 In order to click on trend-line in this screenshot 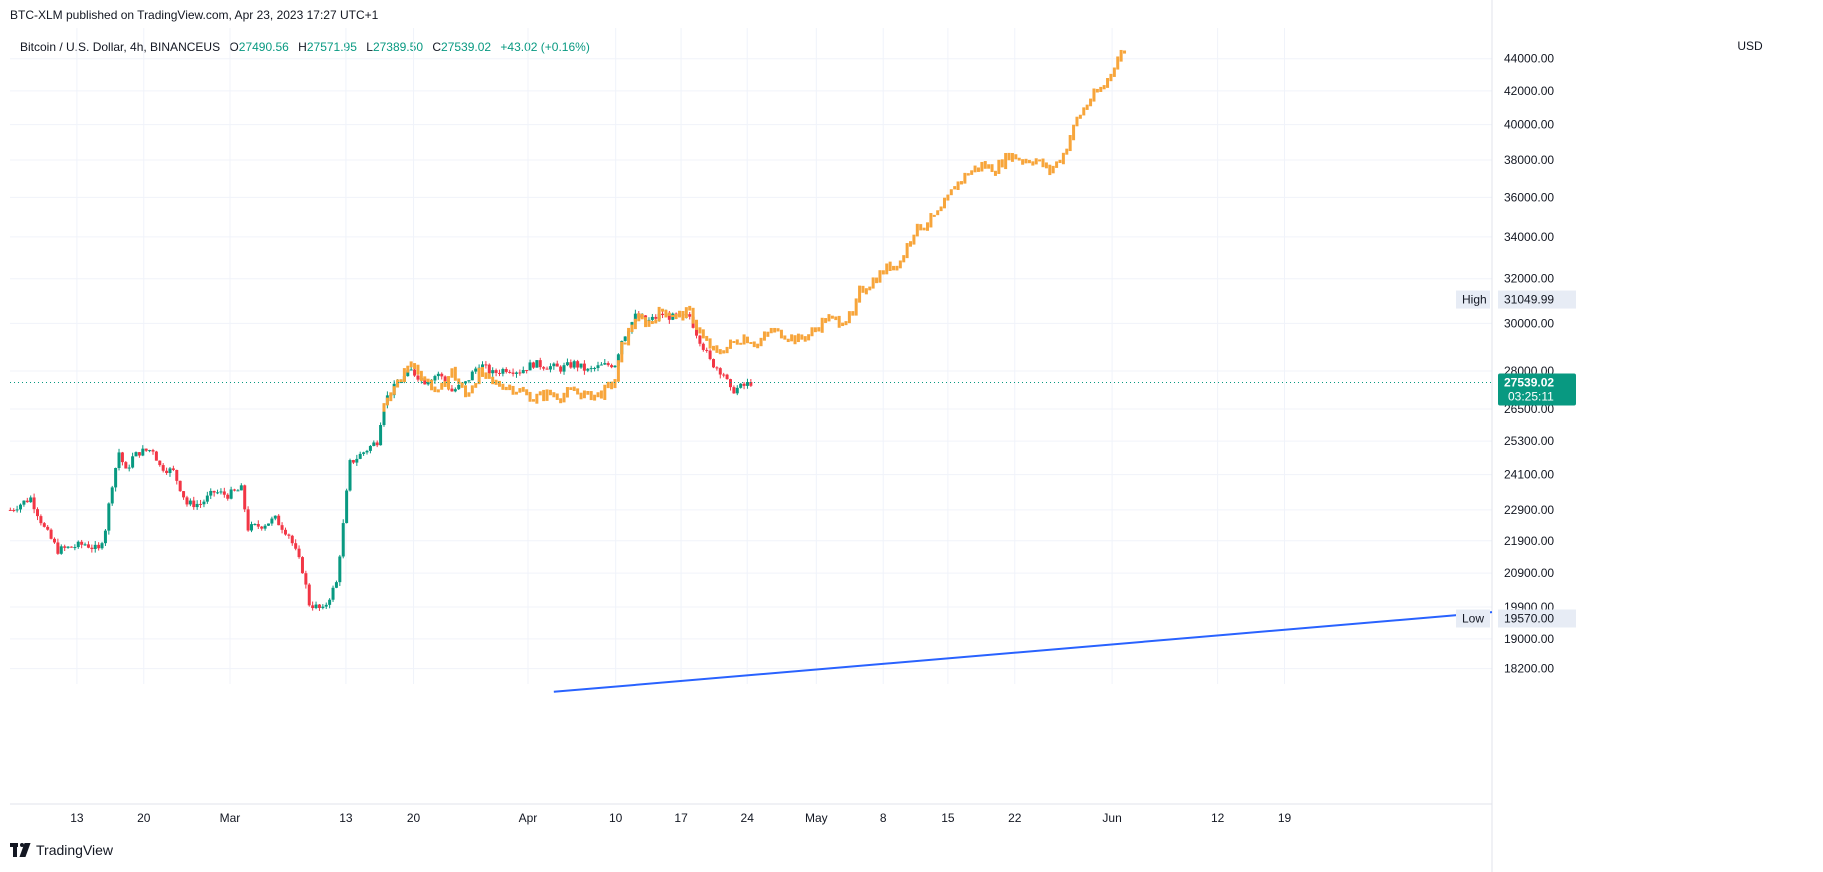, I will do `click(1023, 652)`.